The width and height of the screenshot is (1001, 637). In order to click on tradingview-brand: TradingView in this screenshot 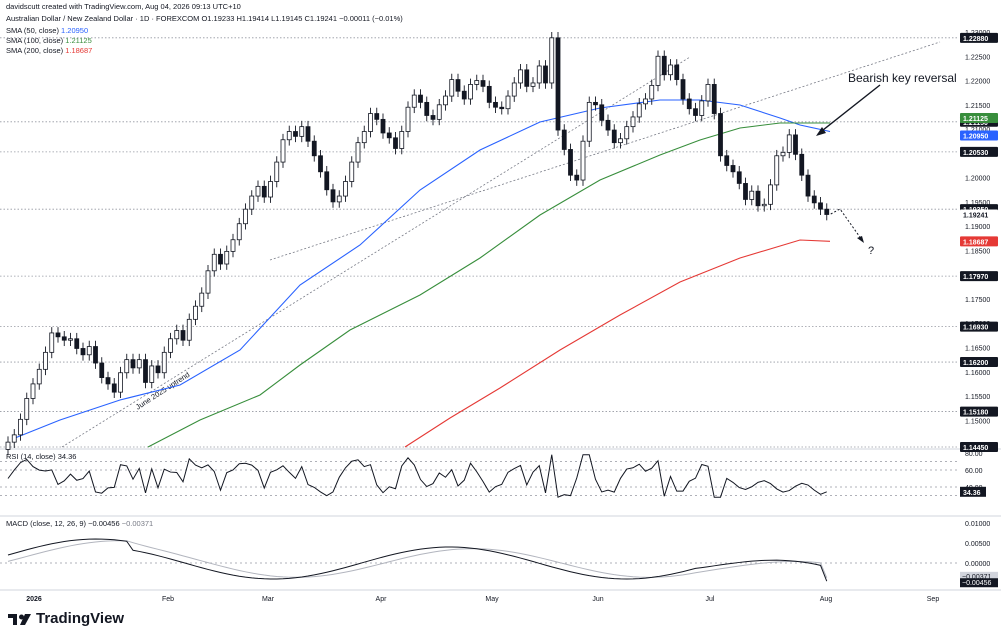, I will do `click(80, 618)`.